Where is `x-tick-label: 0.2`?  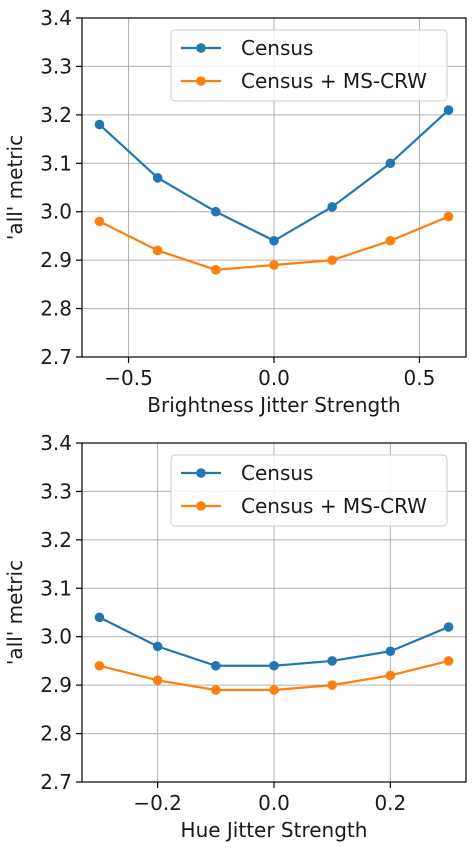 x-tick-label: 0.2 is located at coordinates (390, 803).